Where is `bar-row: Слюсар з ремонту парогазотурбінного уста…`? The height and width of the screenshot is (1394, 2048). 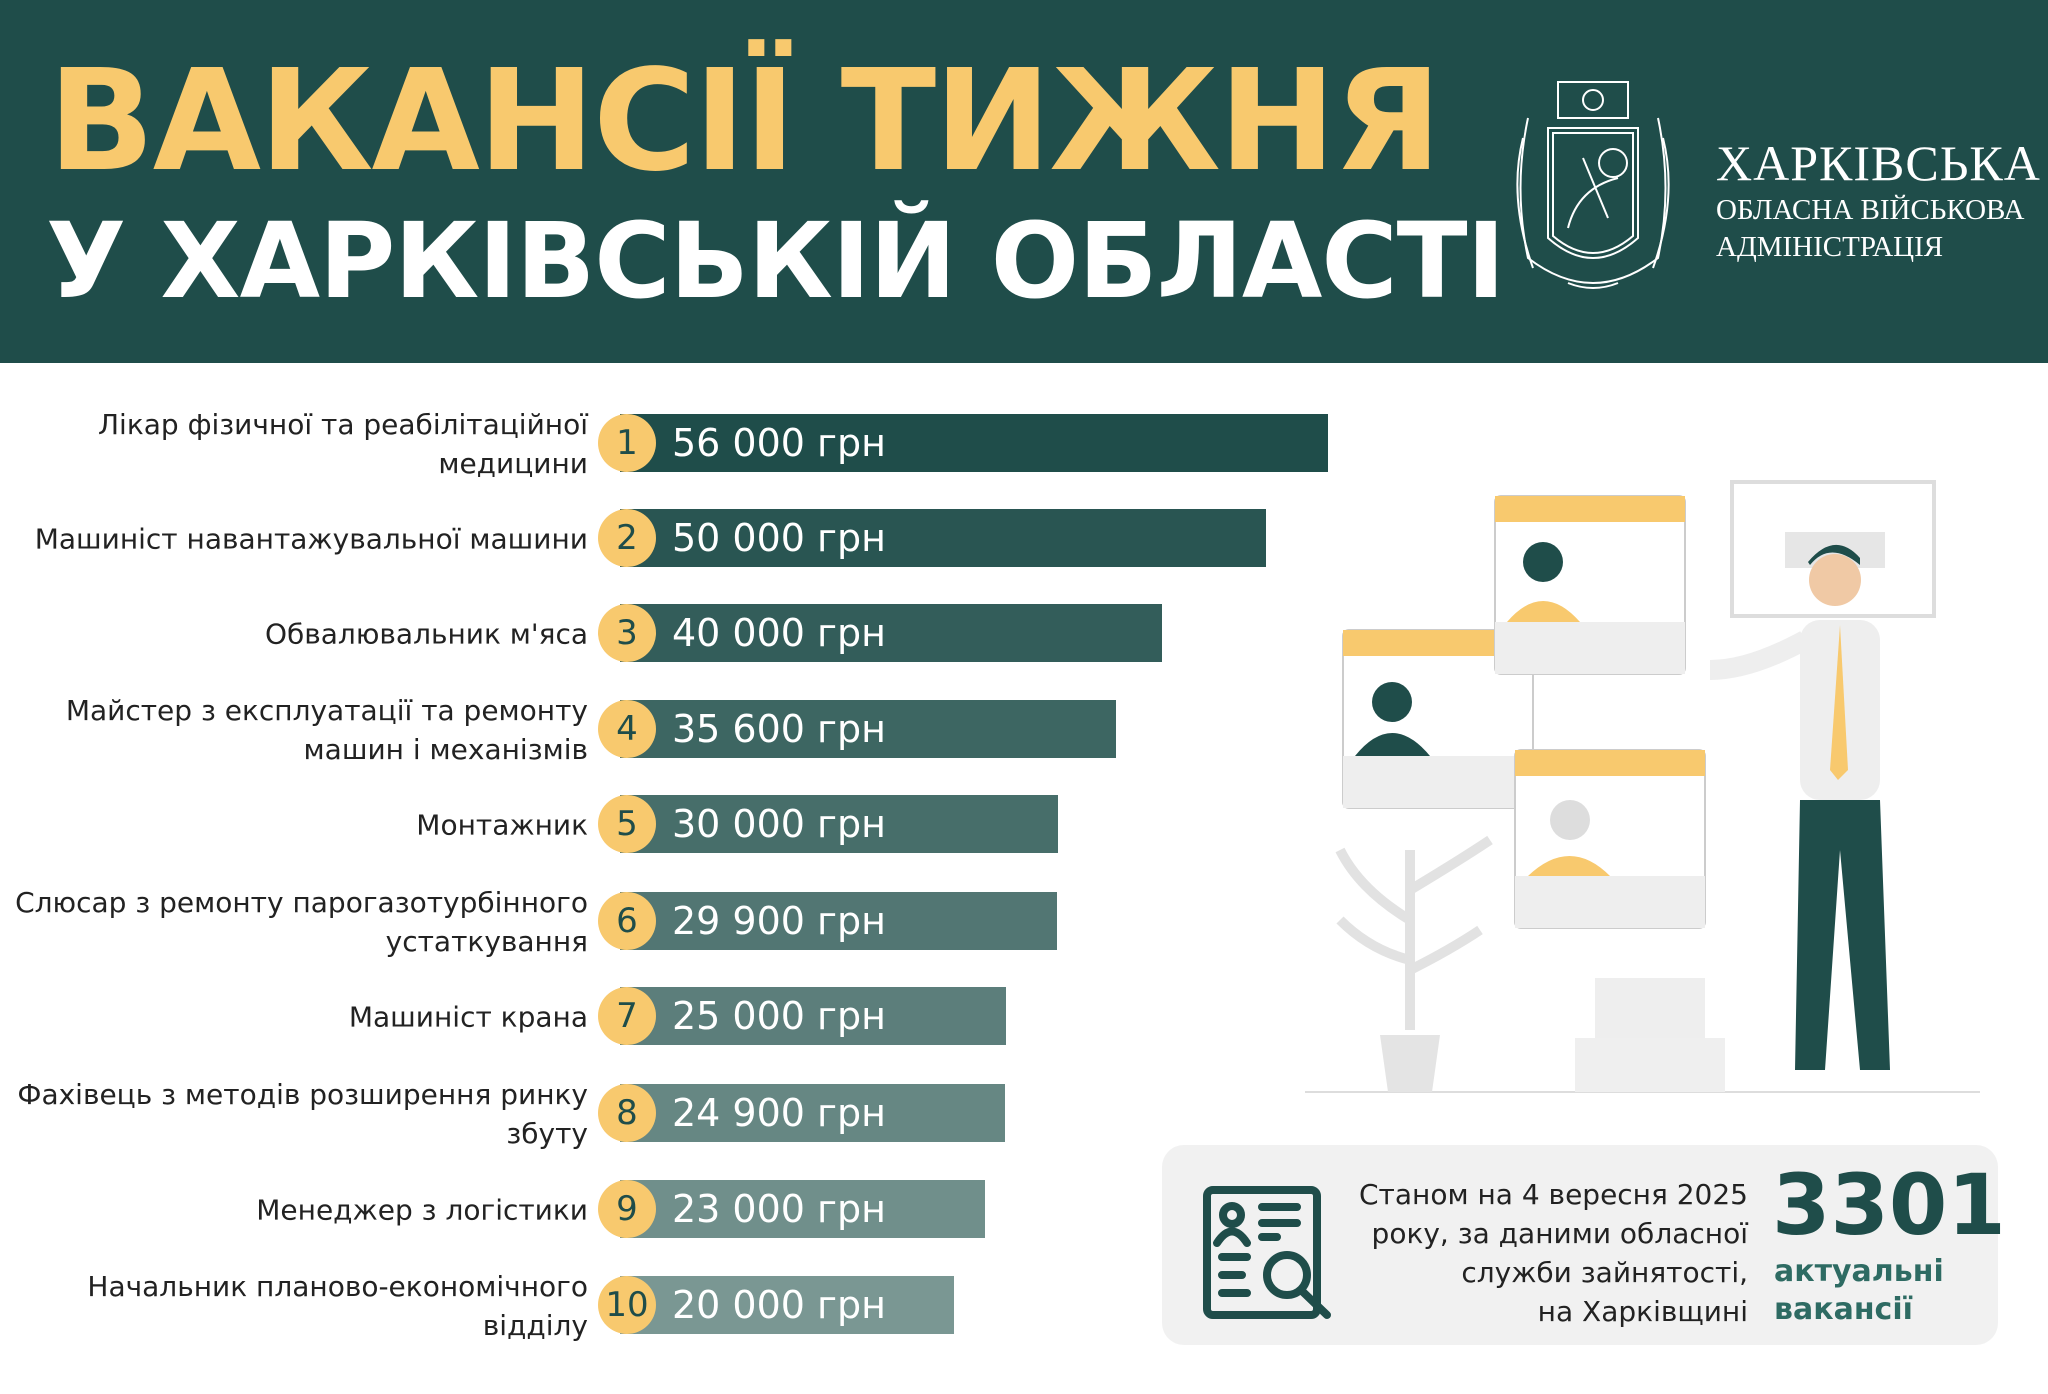 bar-row: Слюсар з ремонту парогазотурбінного уста… is located at coordinates (700, 922).